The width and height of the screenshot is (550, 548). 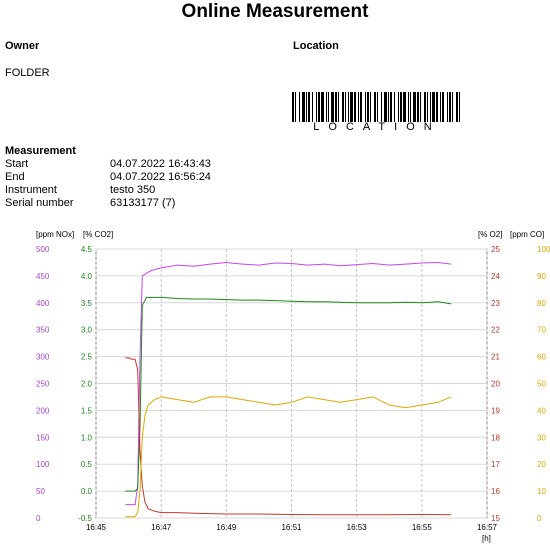 I want to click on co-tick-label: 70, so click(x=541, y=330).